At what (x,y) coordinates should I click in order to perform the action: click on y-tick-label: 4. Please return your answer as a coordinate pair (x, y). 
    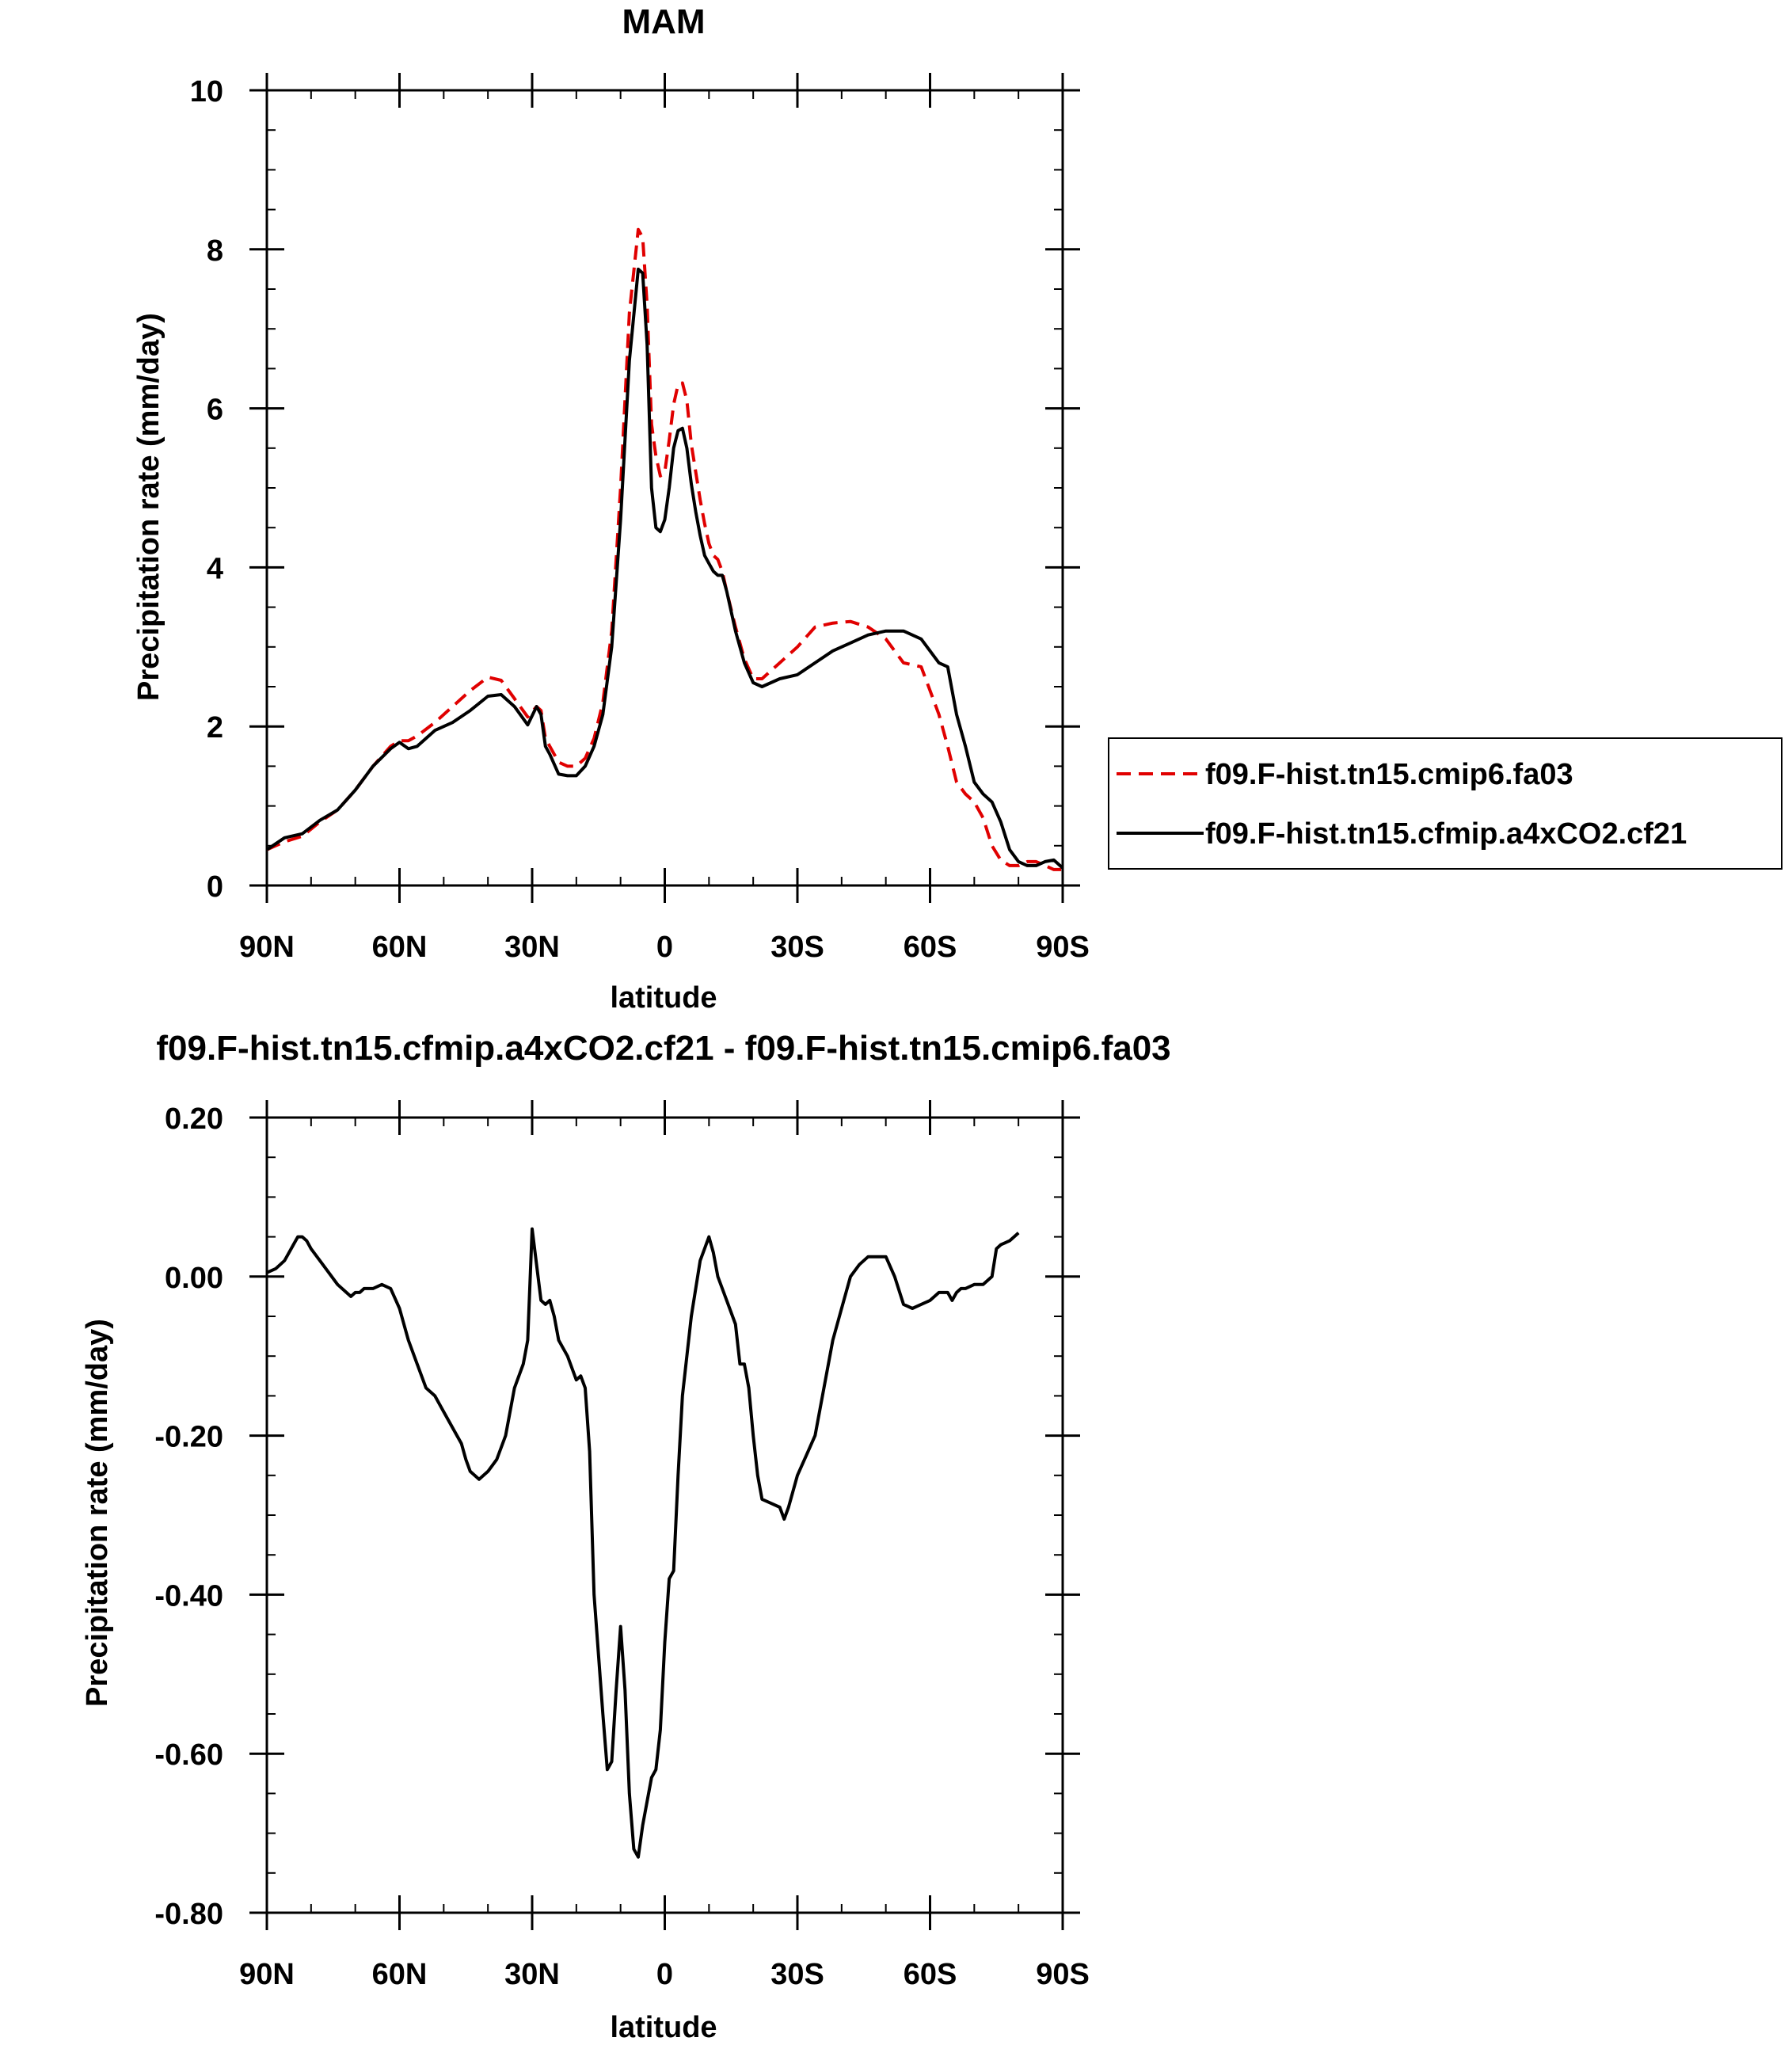
    Looking at the image, I should click on (215, 568).